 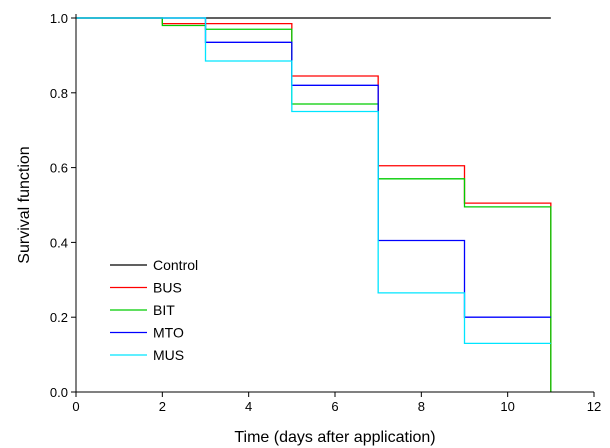 I want to click on x-tick-label: 0, so click(x=75, y=406).